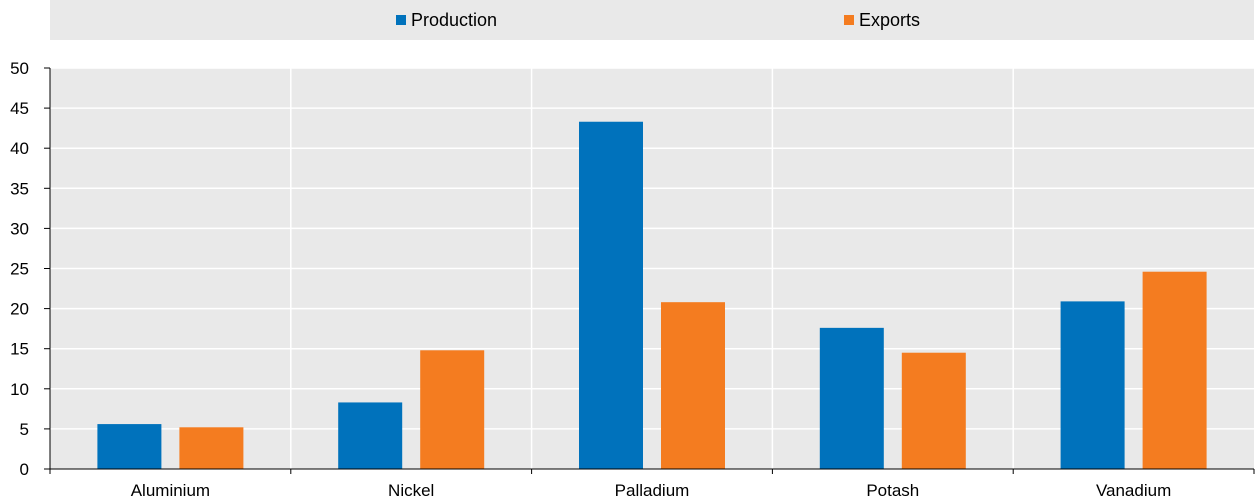 The width and height of the screenshot is (1255, 501). Describe the element at coordinates (452, 409) in the screenshot. I see `bar-exports-nickel` at that location.